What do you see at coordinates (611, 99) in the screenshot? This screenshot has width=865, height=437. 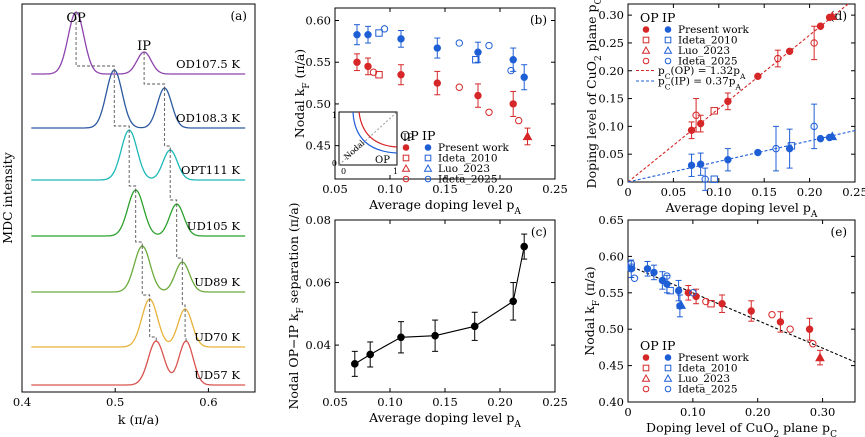 I see `y-tick-label: 0.15` at bounding box center [611, 99].